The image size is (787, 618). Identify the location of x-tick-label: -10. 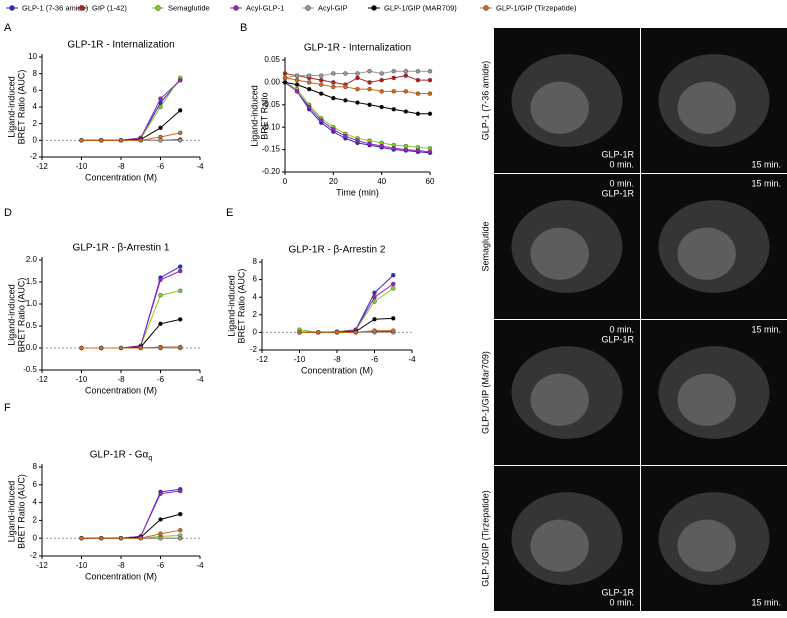
(82, 379).